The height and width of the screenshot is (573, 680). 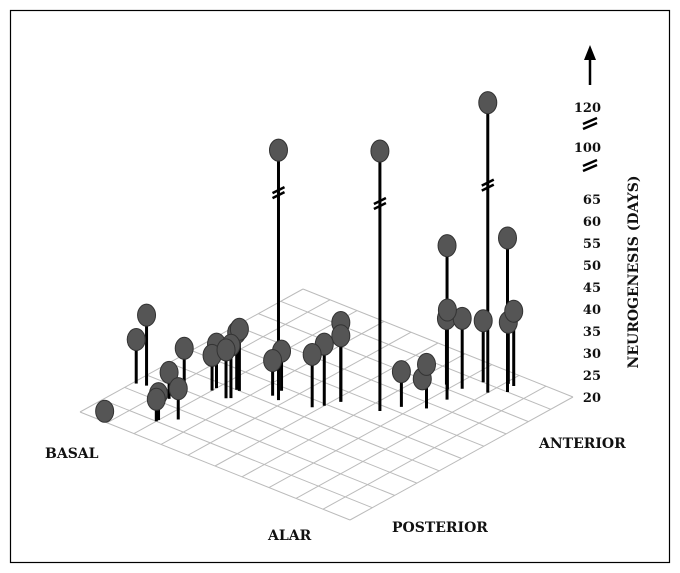 What do you see at coordinates (582, 444) in the screenshot?
I see `anterior-label: ANTERIOR` at bounding box center [582, 444].